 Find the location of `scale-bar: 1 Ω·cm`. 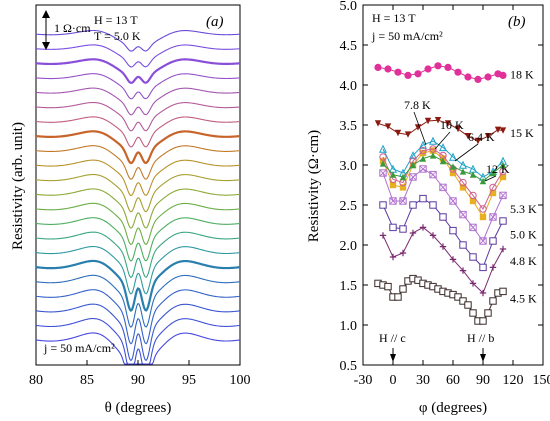

scale-bar: 1 Ω·cm is located at coordinates (66, 30).